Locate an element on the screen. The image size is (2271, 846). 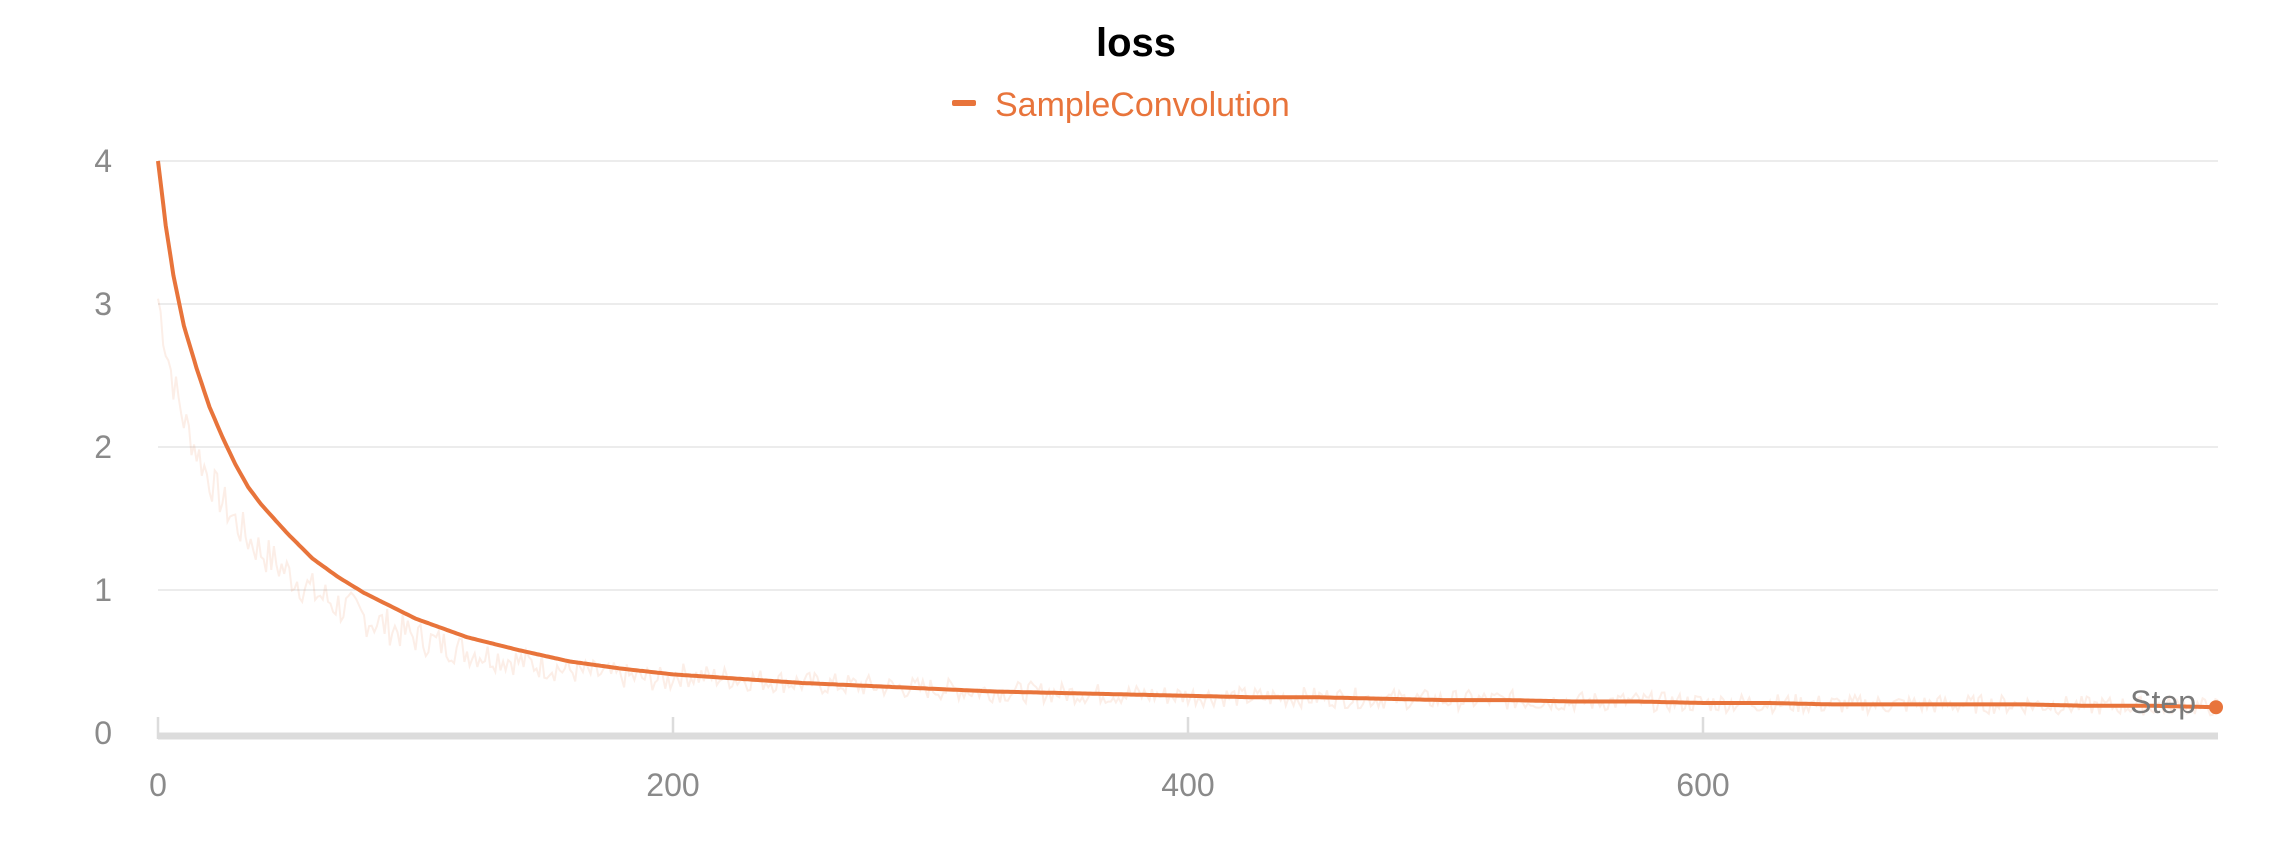
x-tick-label: 600 is located at coordinates (1702, 785).